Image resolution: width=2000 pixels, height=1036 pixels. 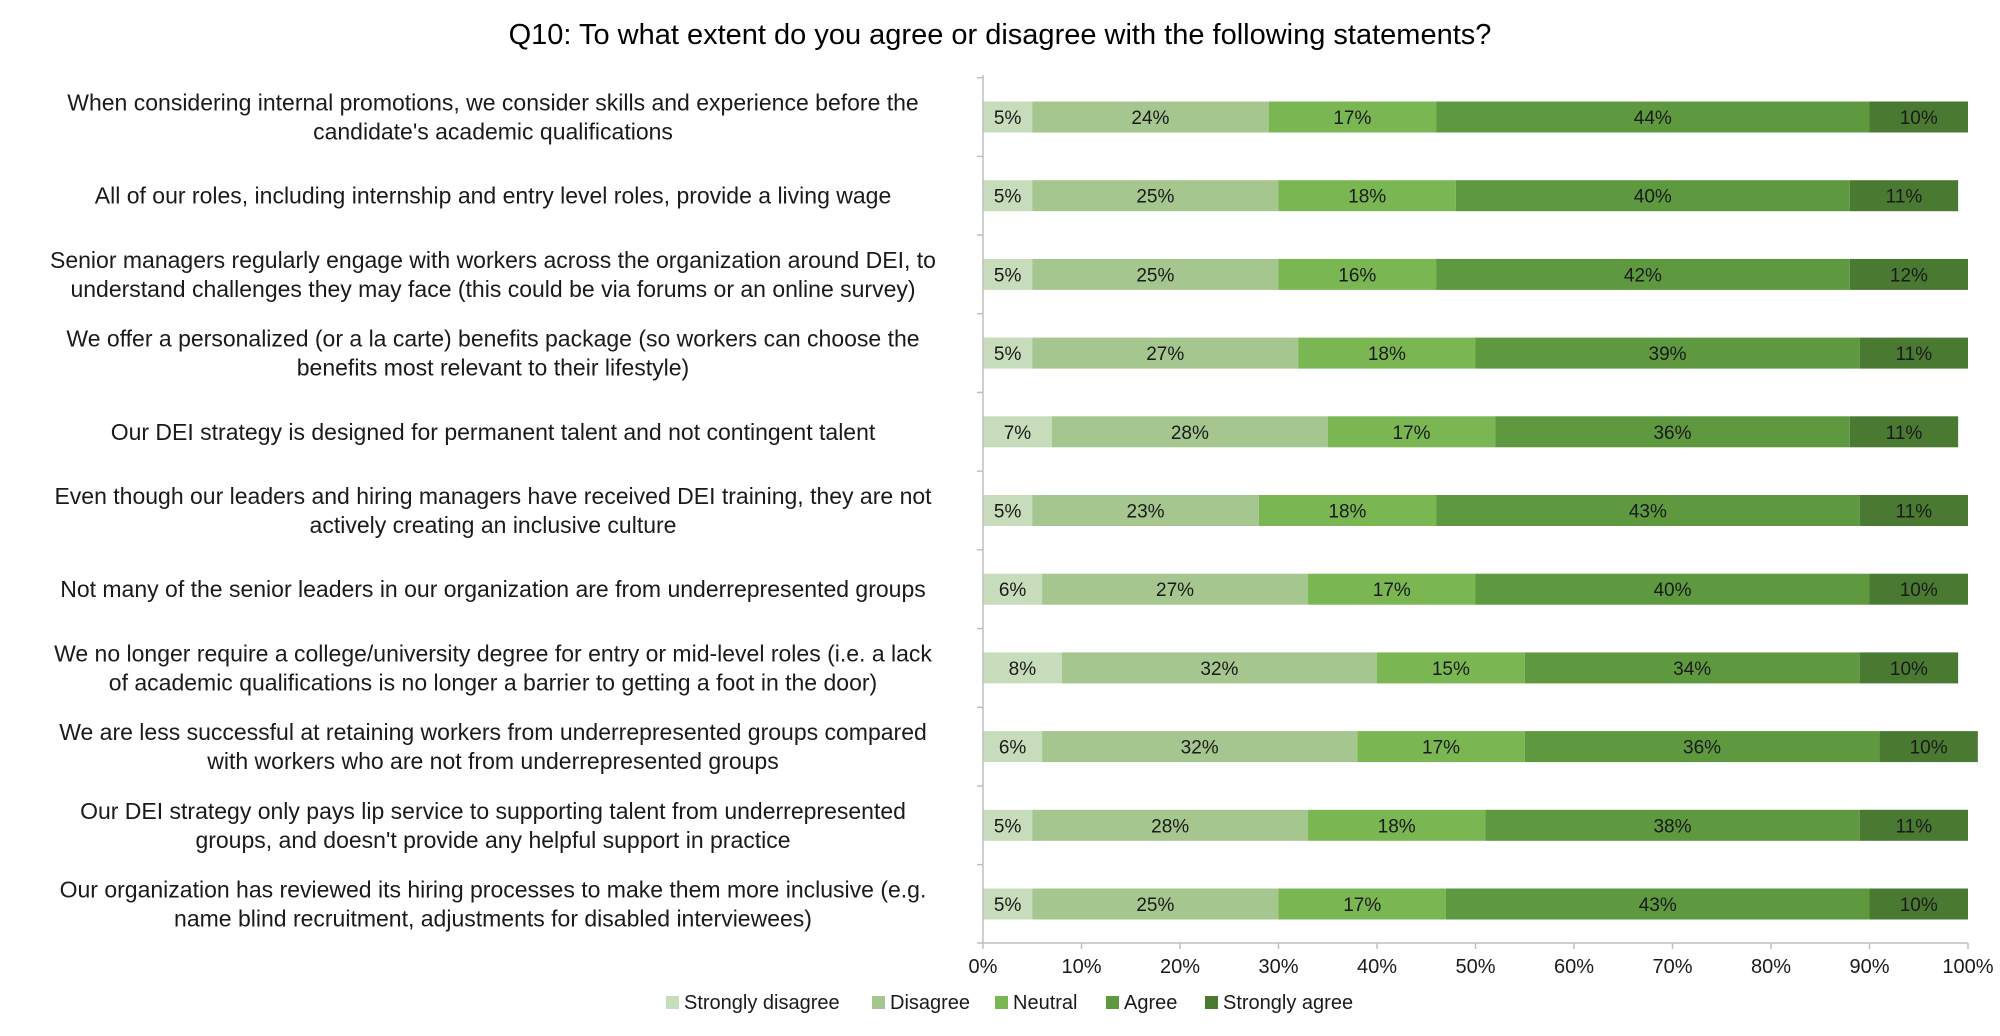 I want to click on data-label: 44%, so click(x=1653, y=118).